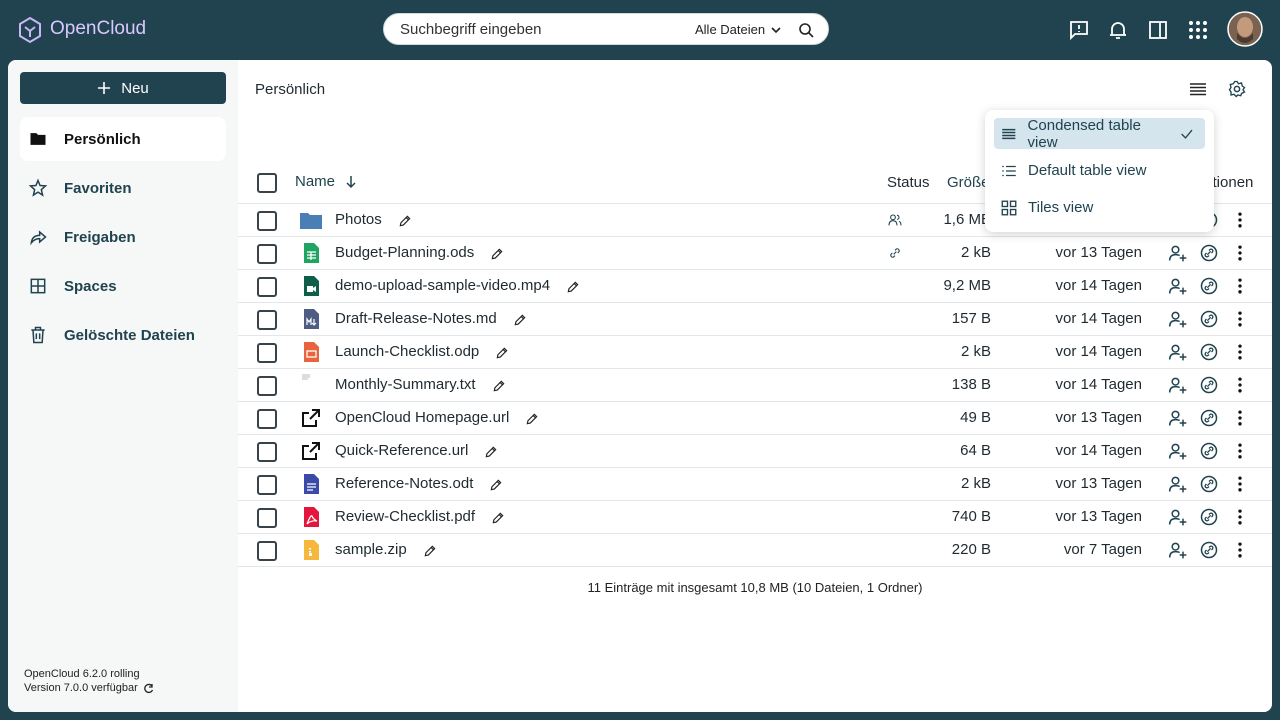 This screenshot has height=720, width=1280. Describe the element at coordinates (123, 139) in the screenshot. I see `nav-item: Persönlich` at that location.